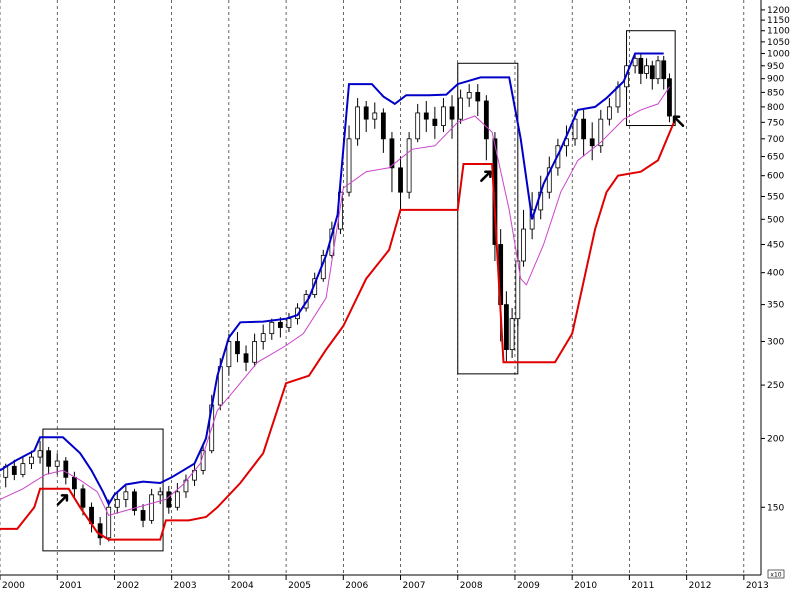 The width and height of the screenshot is (796, 592). What do you see at coordinates (700, 586) in the screenshot?
I see `x-tick-label: 2012` at bounding box center [700, 586].